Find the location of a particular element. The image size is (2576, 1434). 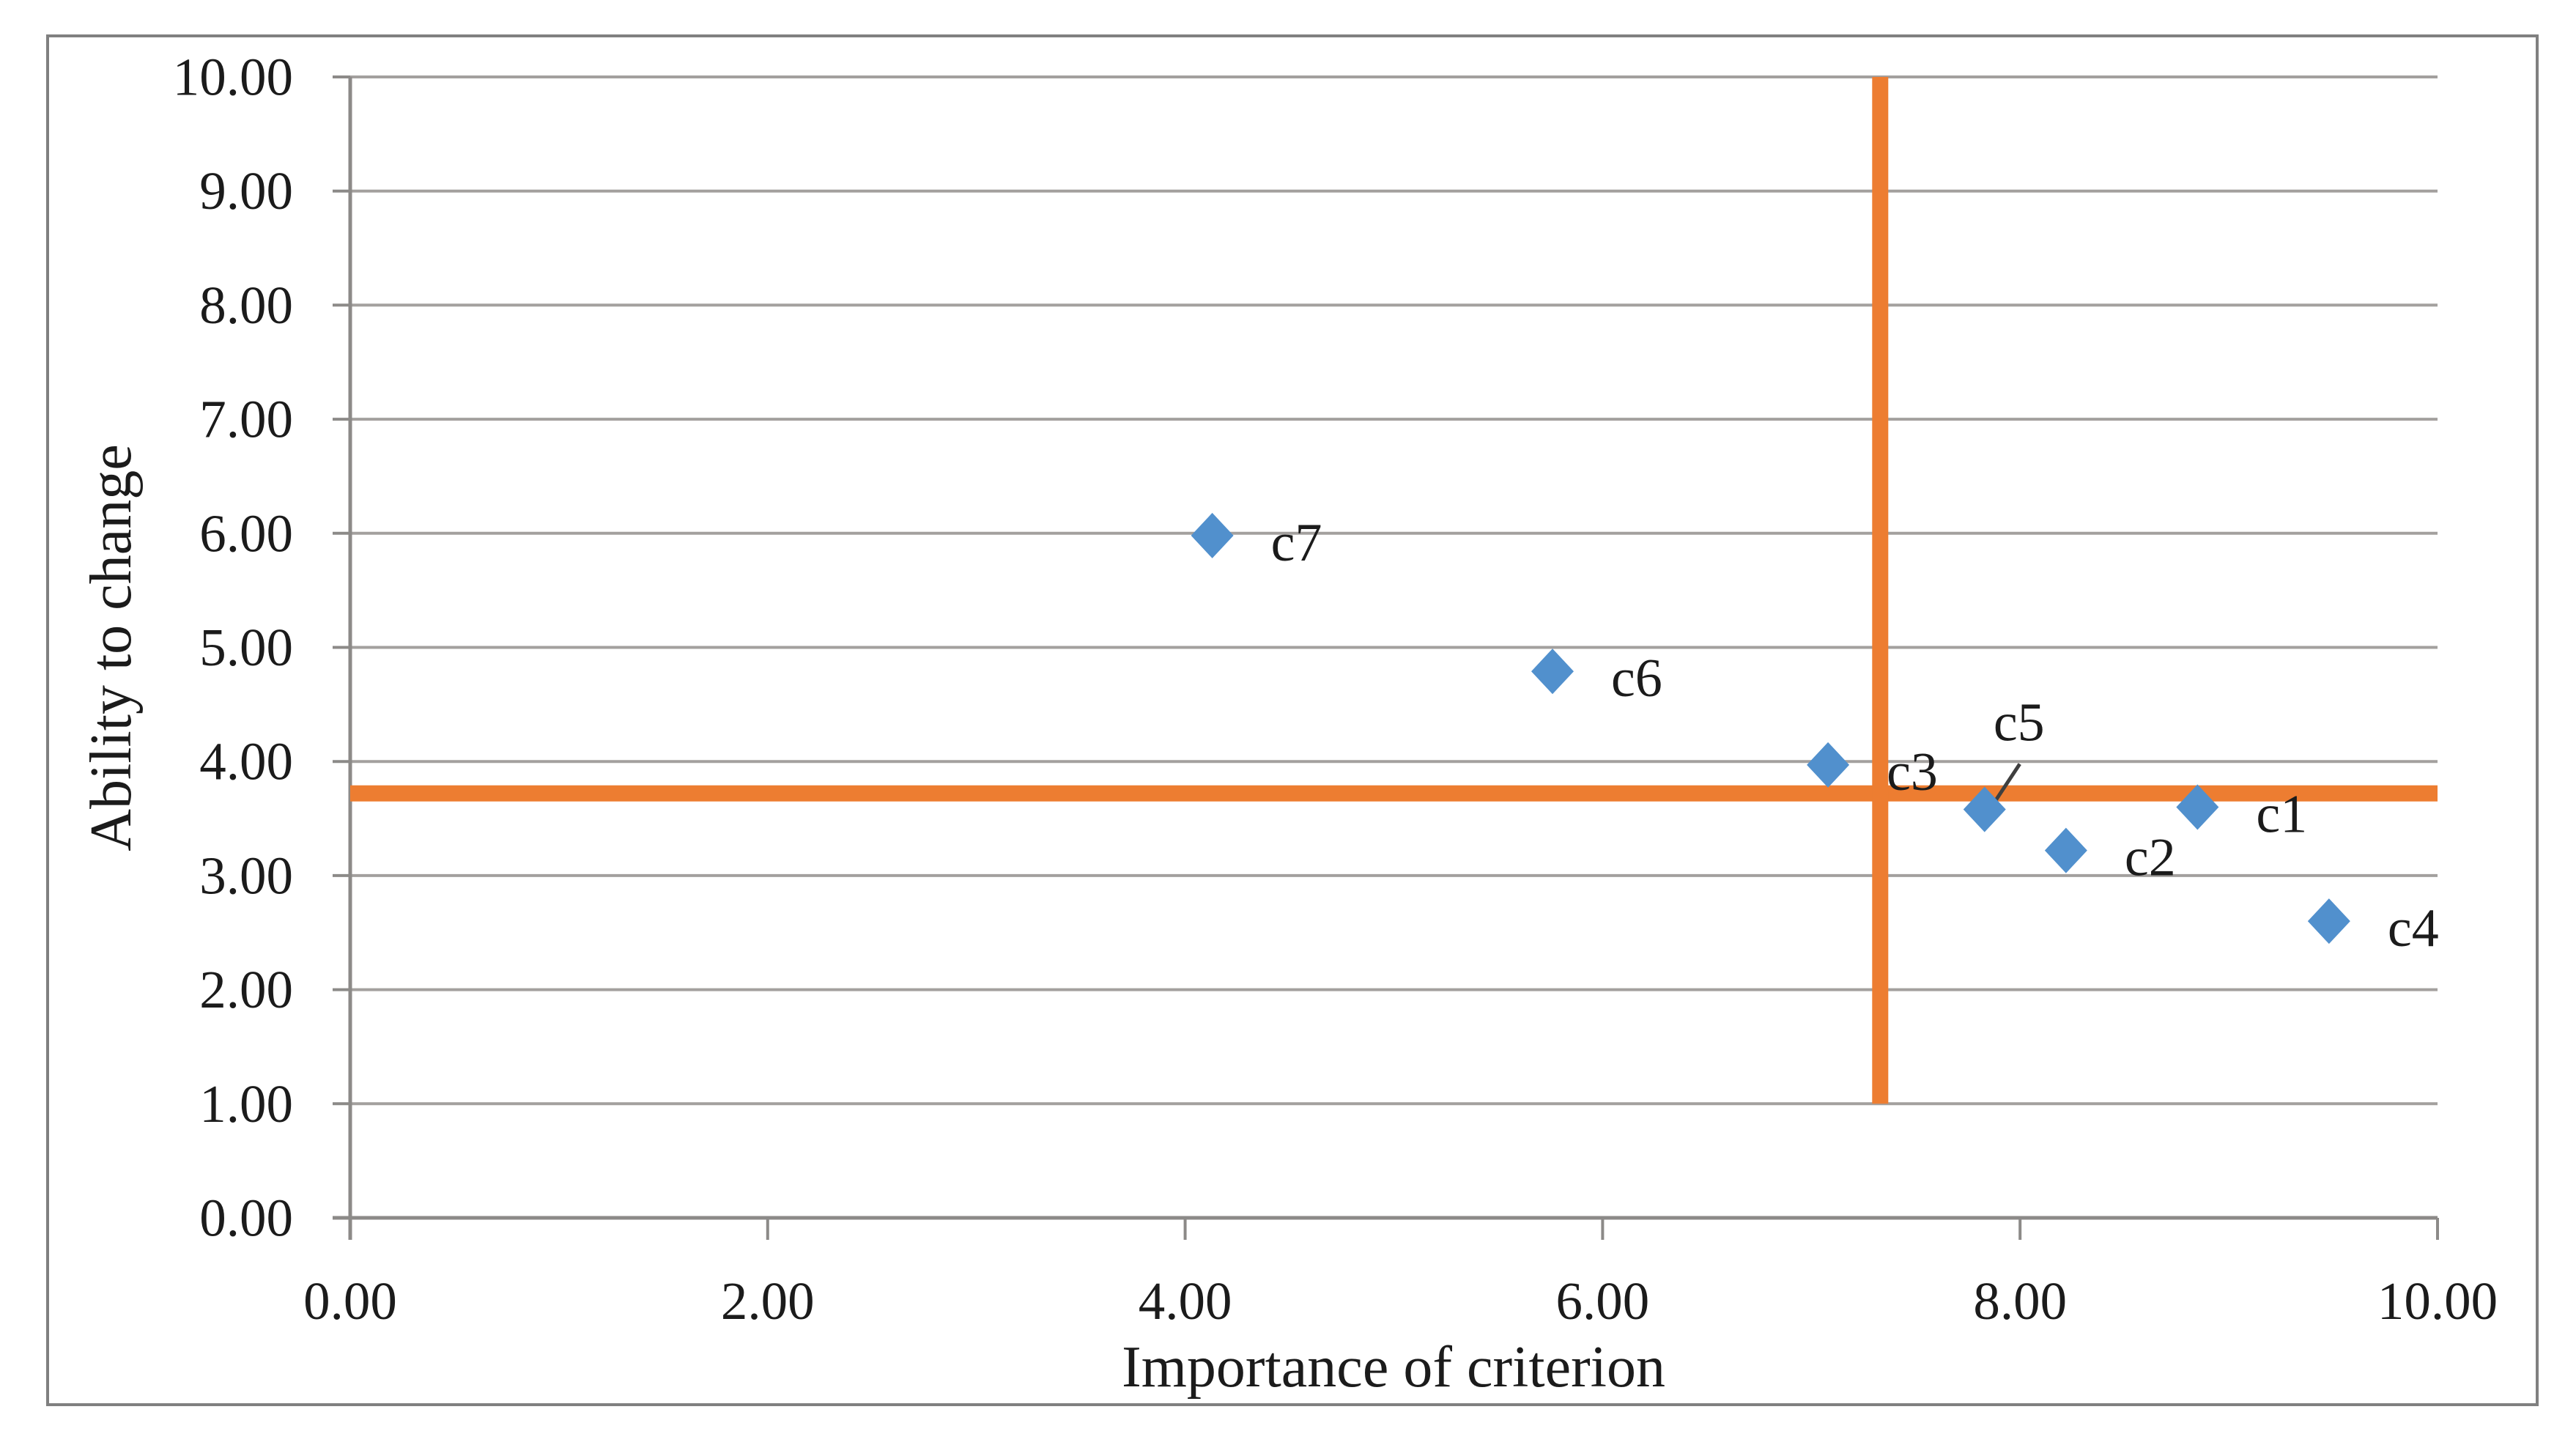

data-point-marker-c1 is located at coordinates (2197, 807).